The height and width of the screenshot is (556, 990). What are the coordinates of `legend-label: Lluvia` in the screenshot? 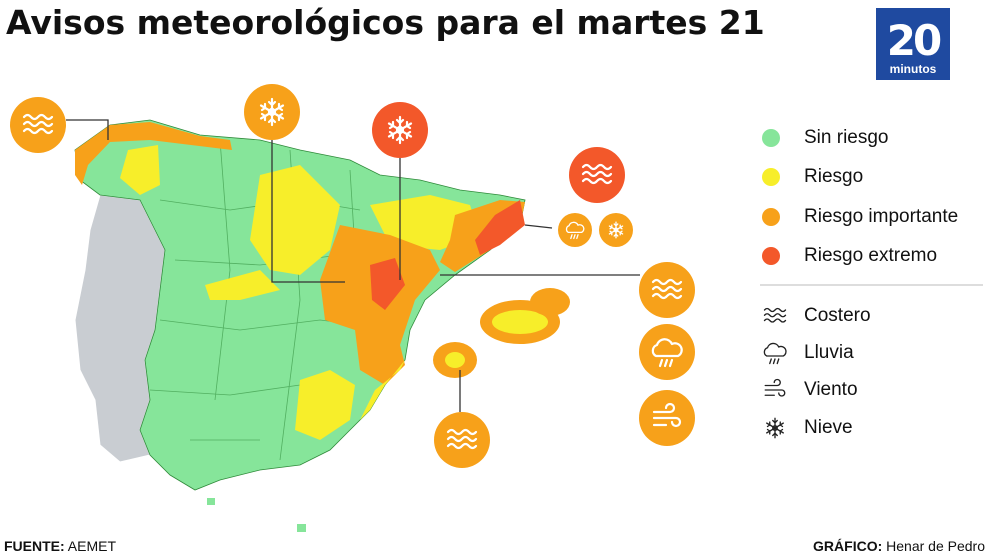 It's located at (829, 352).